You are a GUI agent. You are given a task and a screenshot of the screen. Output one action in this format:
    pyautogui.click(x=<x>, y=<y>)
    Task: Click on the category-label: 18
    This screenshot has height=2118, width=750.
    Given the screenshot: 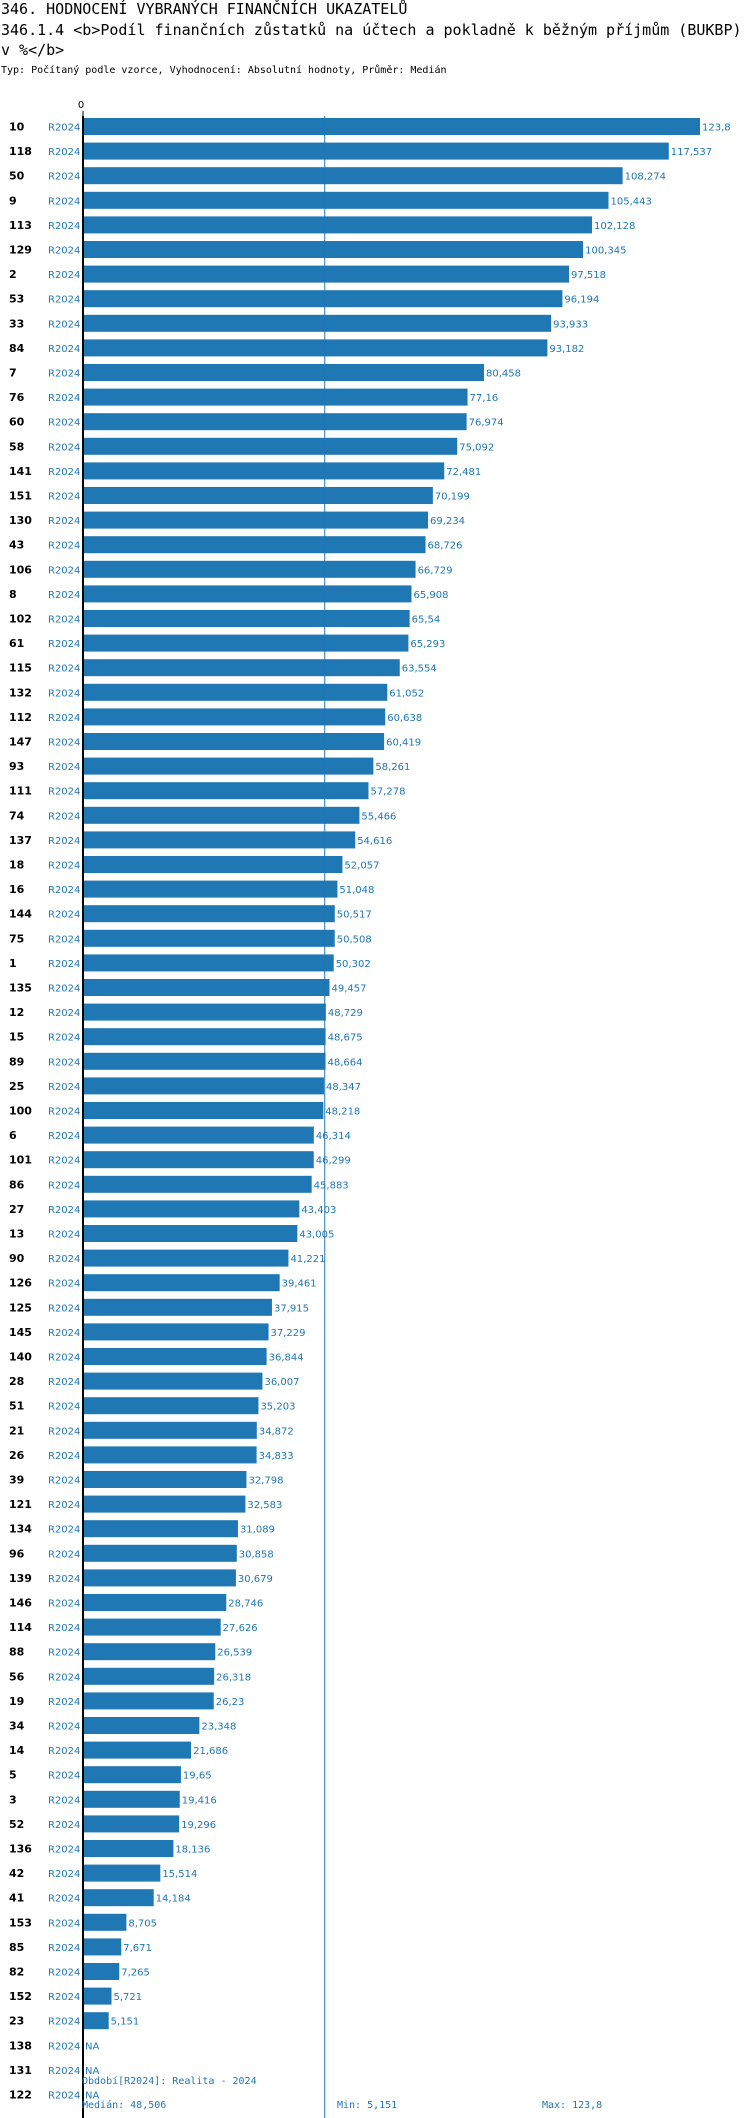 What is the action you would take?
    pyautogui.click(x=16, y=865)
    